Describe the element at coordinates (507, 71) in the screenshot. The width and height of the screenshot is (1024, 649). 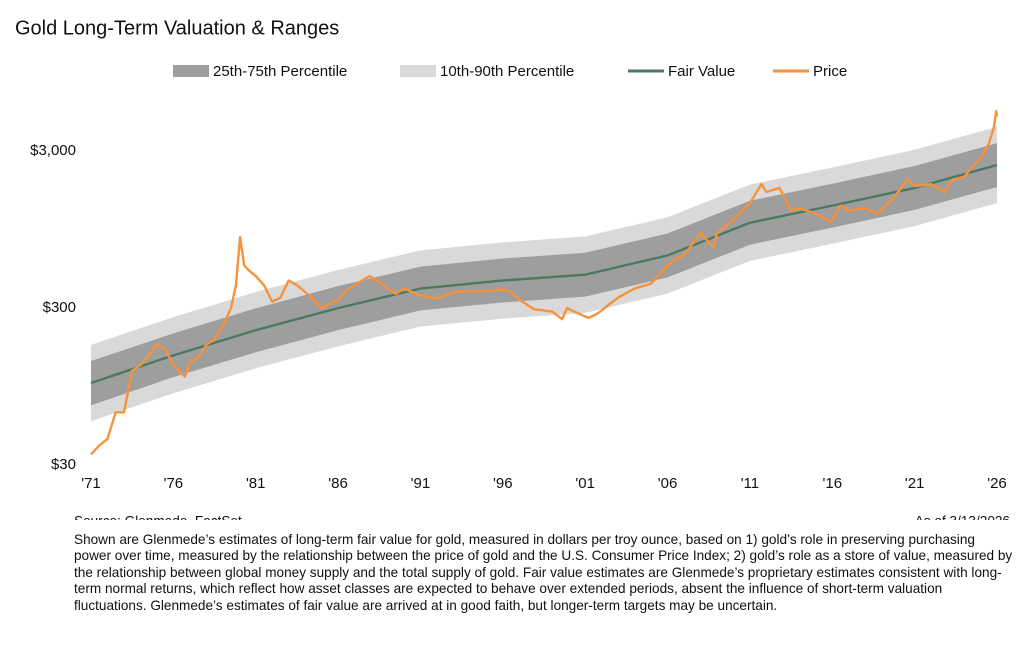
I see `legend-label: 10th-90th Percentile` at that location.